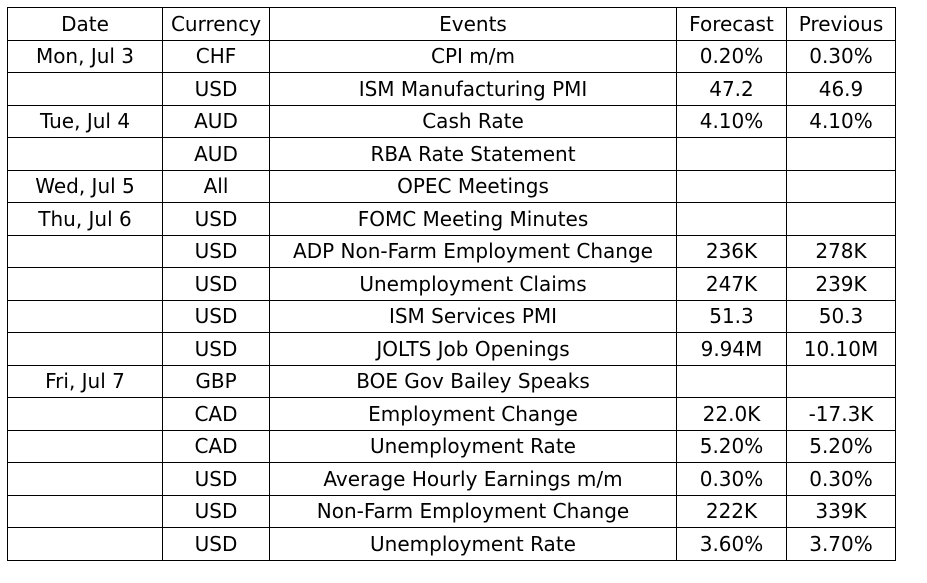 Image resolution: width=927 pixels, height=583 pixels. Describe the element at coordinates (841, 24) in the screenshot. I see `column-header-previous: Previous` at that location.